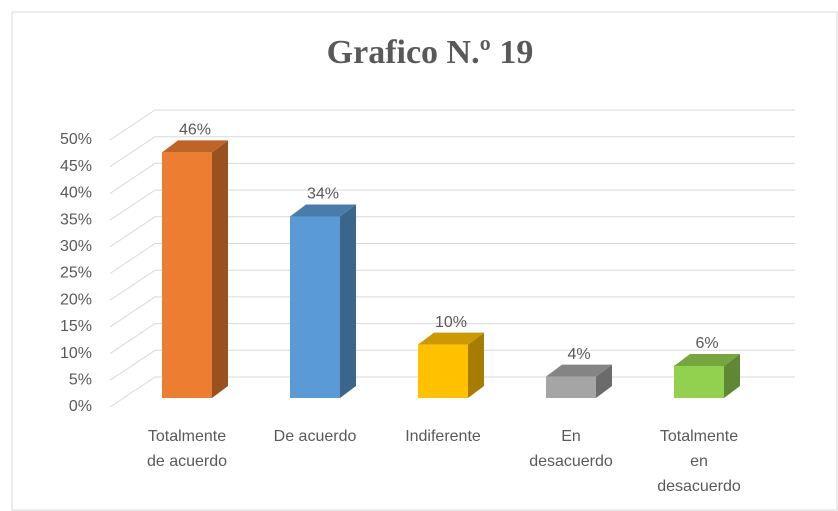 Image resolution: width=838 pixels, height=511 pixels. Describe the element at coordinates (571, 449) in the screenshot. I see `x-tick-label: En desacuerdo` at that location.